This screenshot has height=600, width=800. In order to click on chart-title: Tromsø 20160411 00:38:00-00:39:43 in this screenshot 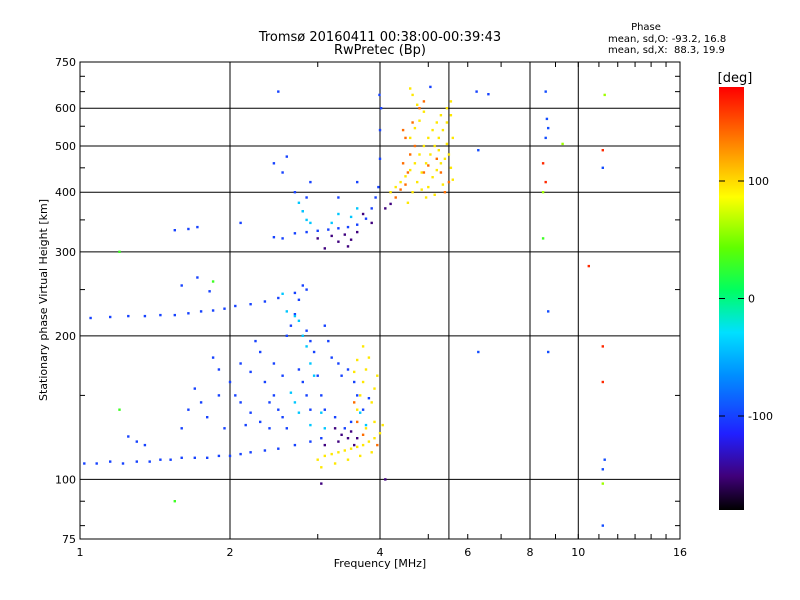, I will do `click(379, 37)`.